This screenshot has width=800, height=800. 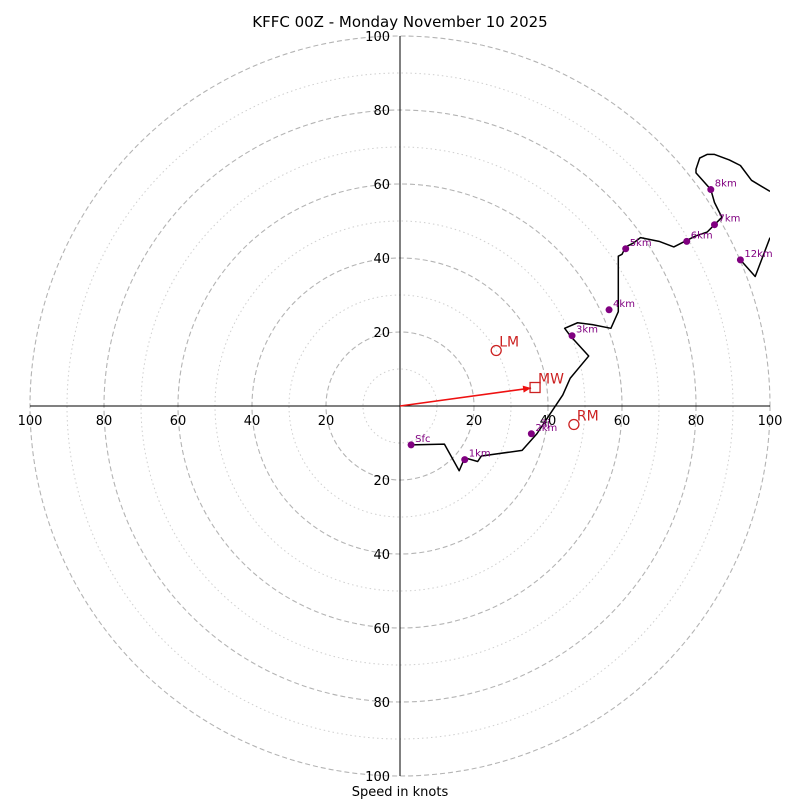 I want to click on height-marker-label: 6km, so click(x=702, y=235).